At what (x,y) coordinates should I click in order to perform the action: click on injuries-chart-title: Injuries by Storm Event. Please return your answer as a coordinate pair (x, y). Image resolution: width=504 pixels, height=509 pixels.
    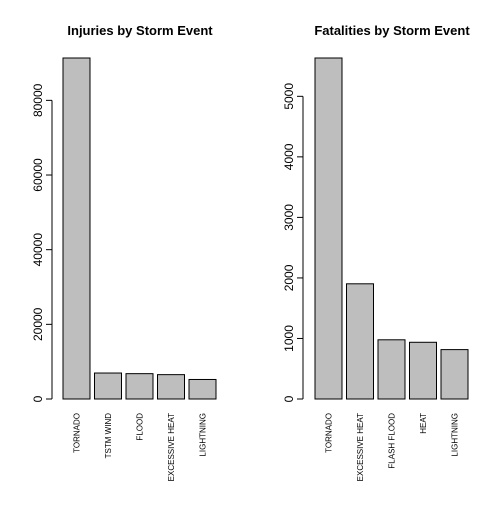
    Looking at the image, I should click on (140, 30).